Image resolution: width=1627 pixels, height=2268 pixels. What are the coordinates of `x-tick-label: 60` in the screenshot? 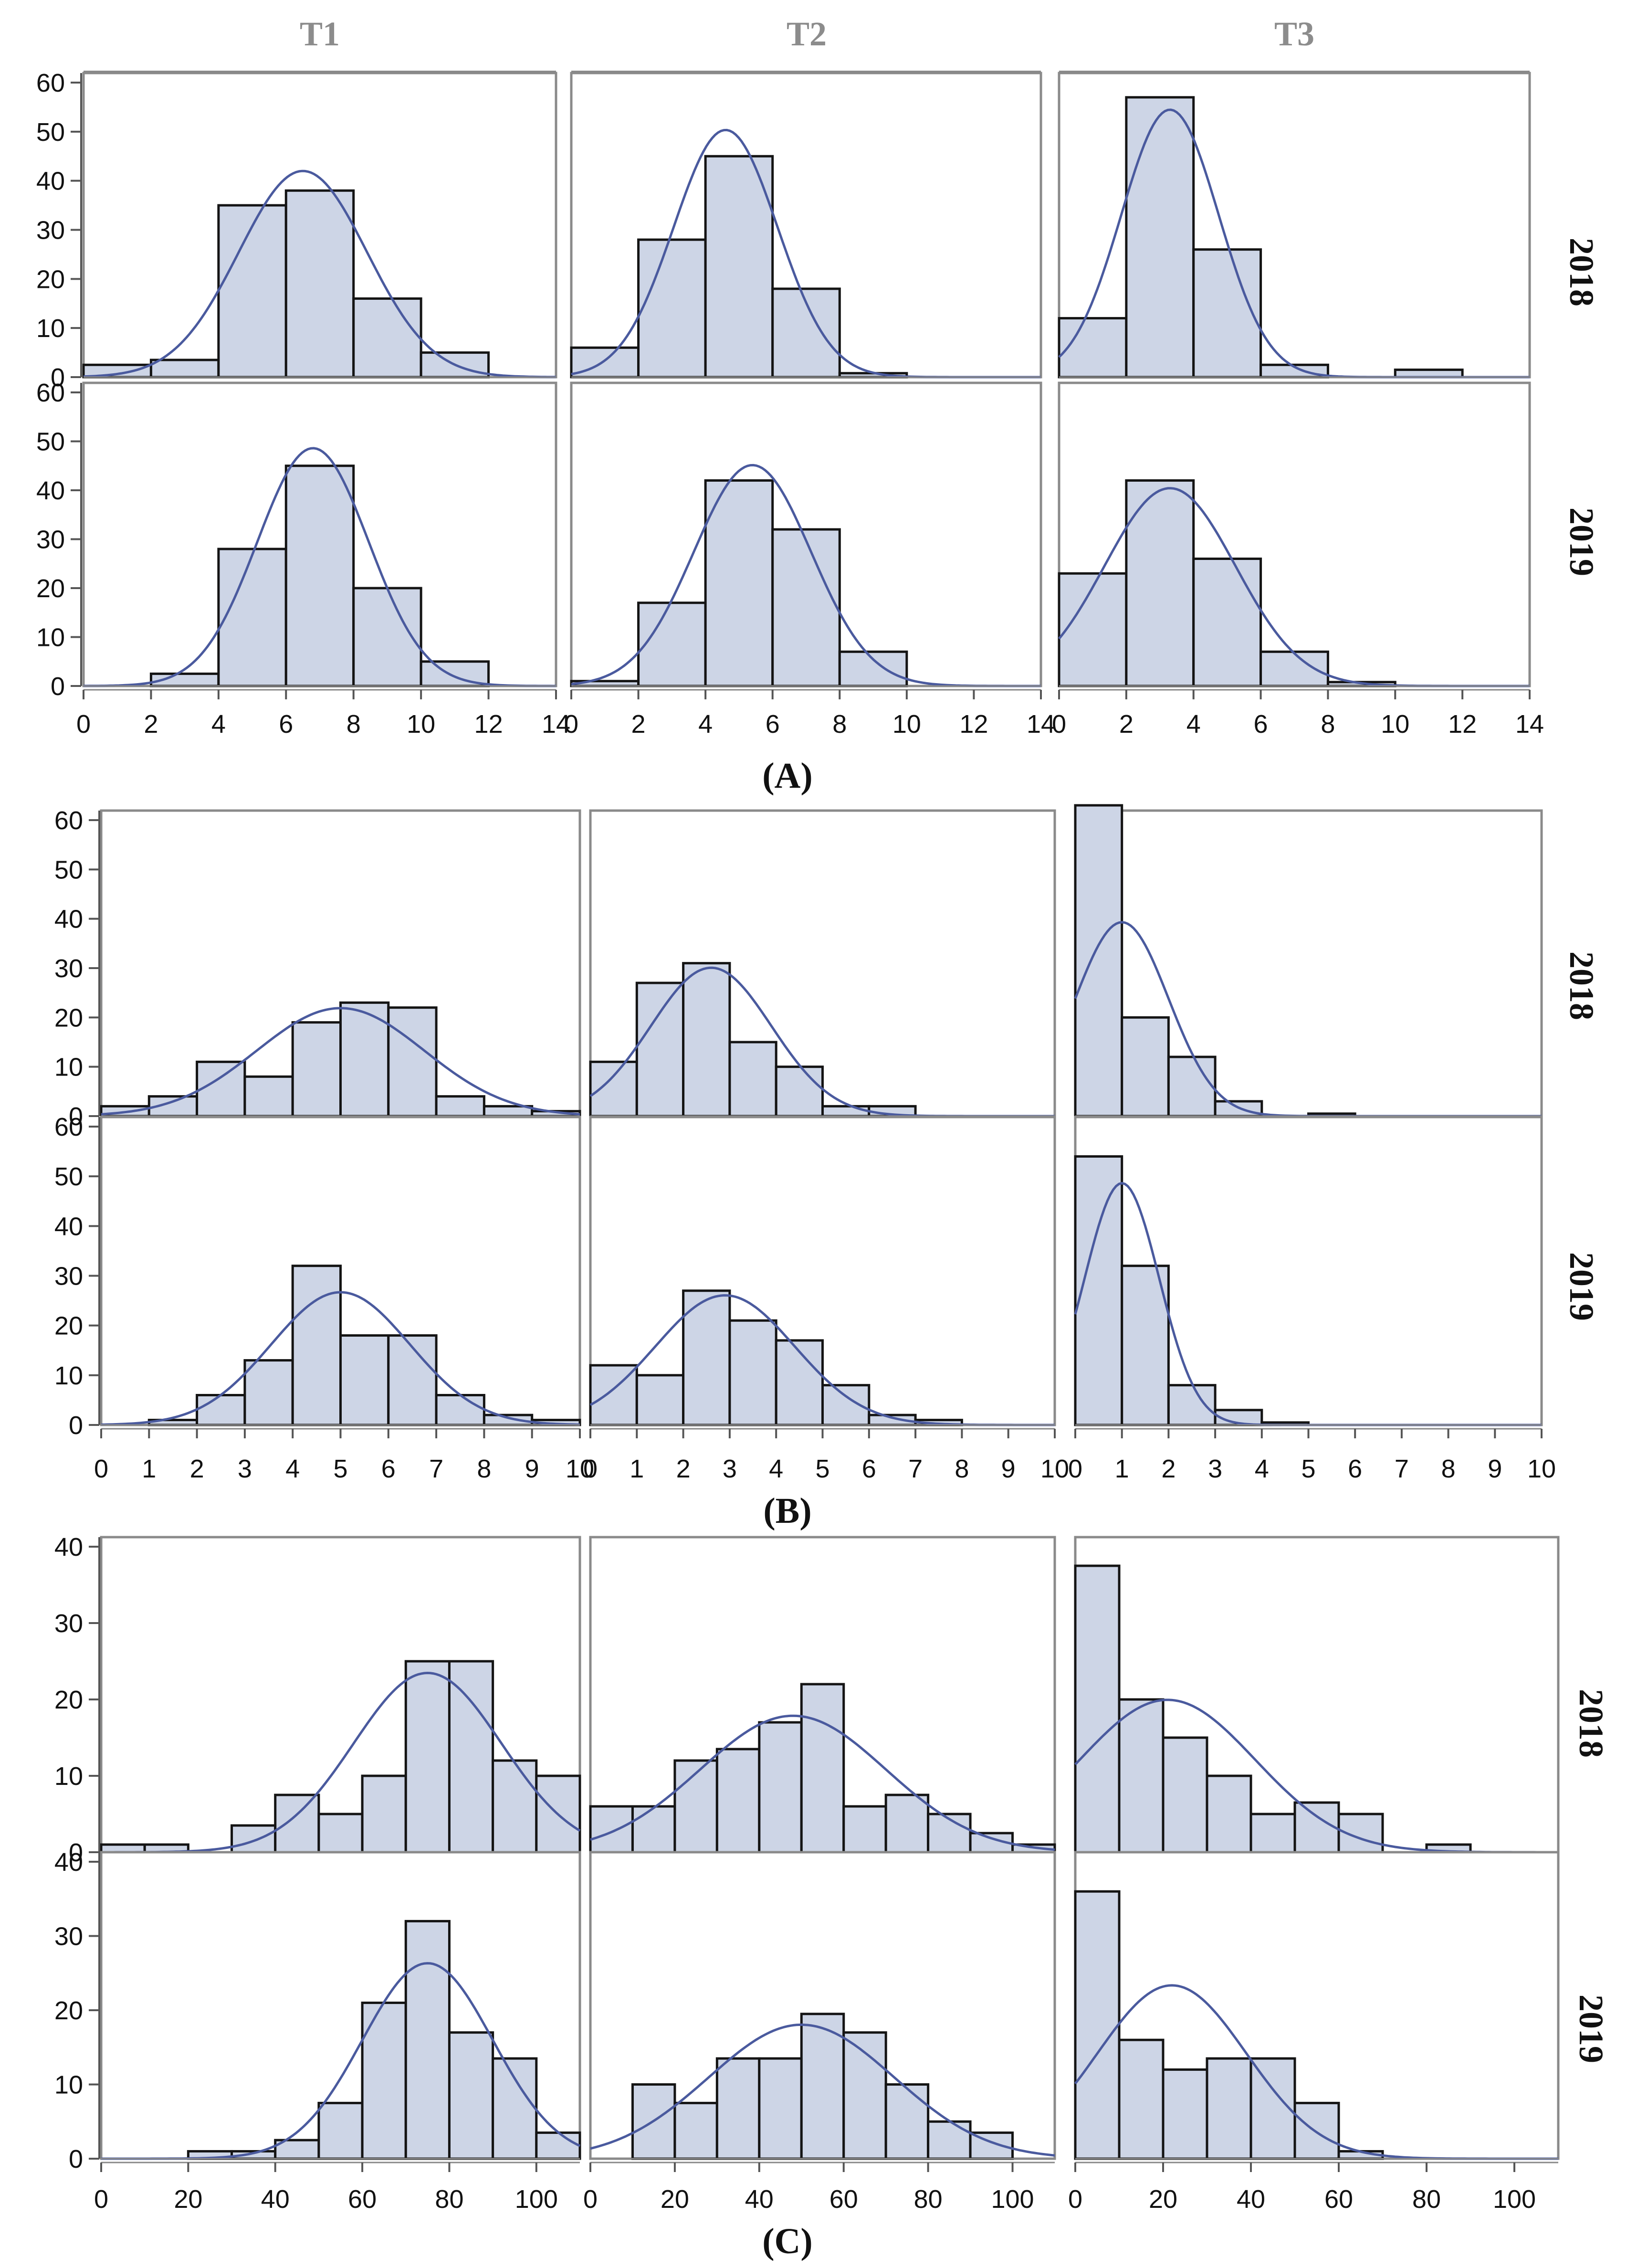 It's located at (1338, 2199).